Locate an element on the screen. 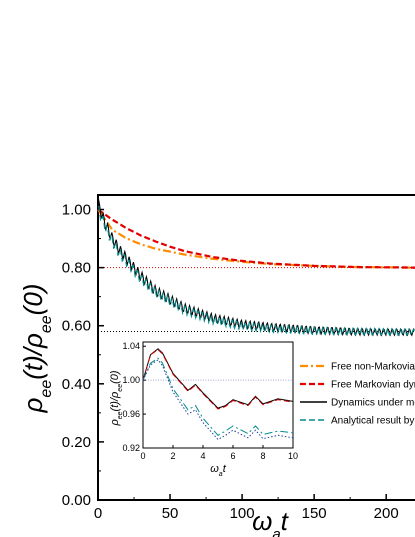  inset-frame is located at coordinates (218, 395).